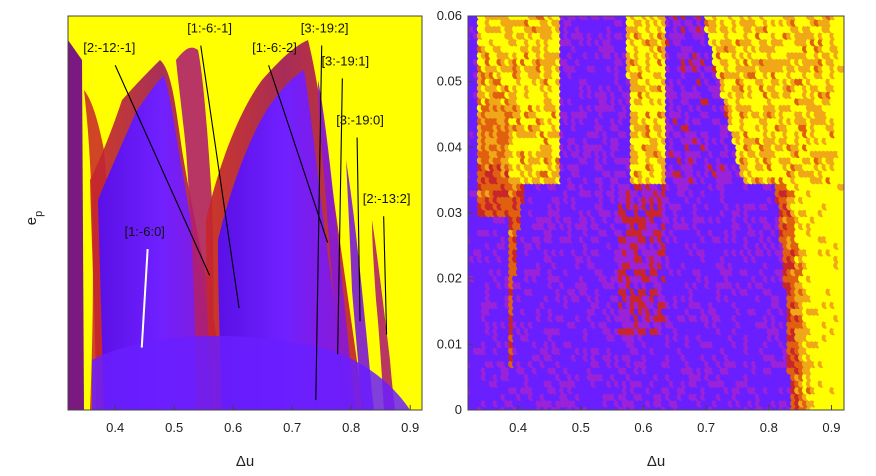  Describe the element at coordinates (274, 47) in the screenshot. I see `annotation-label: [1:-6:-2]` at that location.